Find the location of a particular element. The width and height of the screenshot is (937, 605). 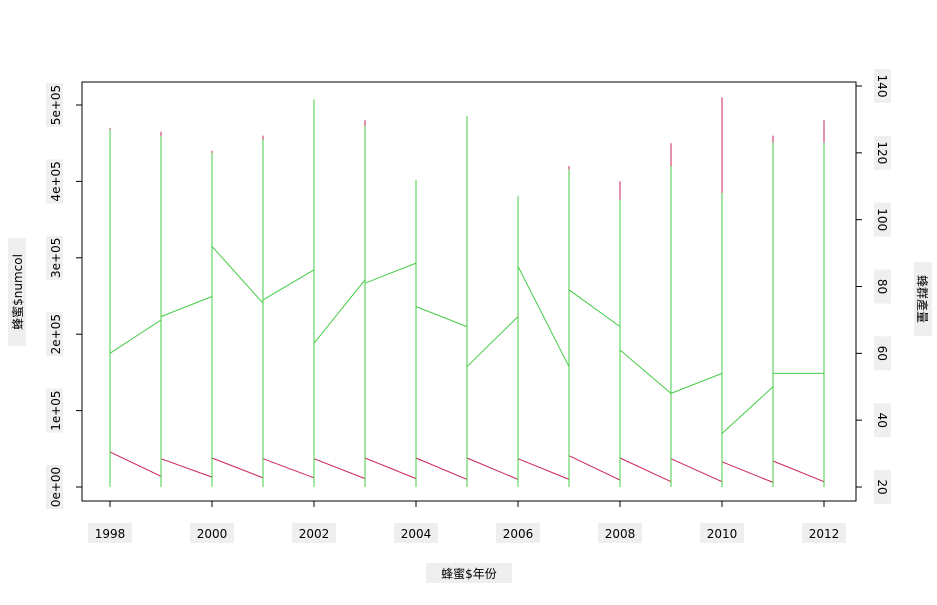

series-1-segment-2001 is located at coordinates (288, 468).